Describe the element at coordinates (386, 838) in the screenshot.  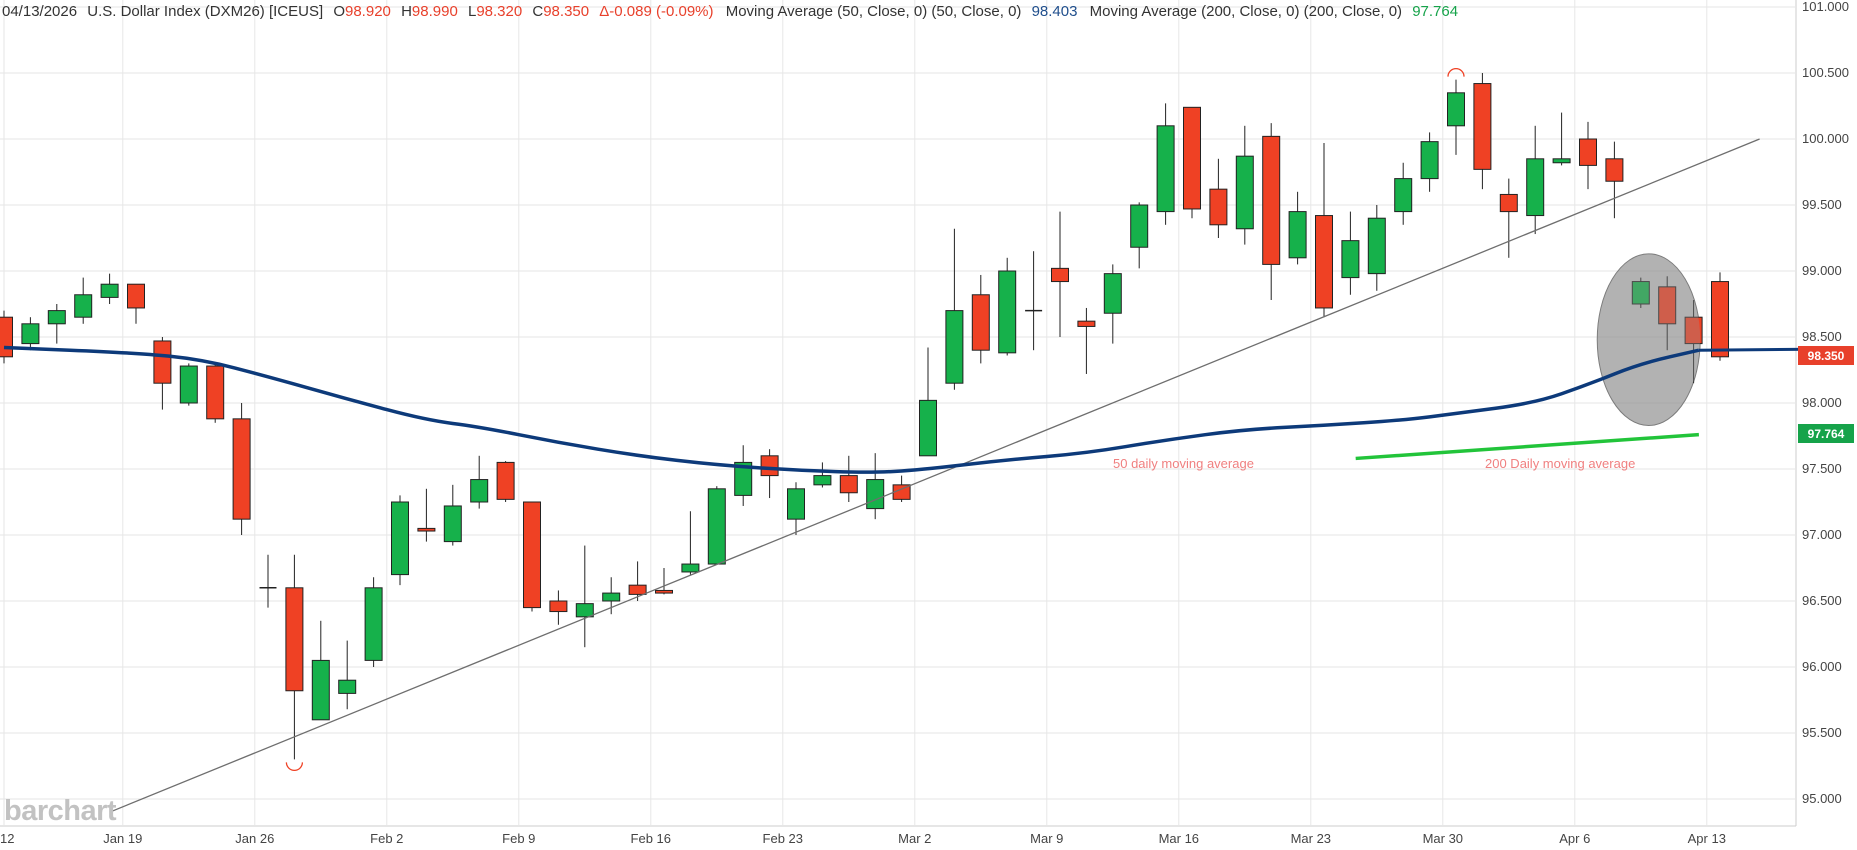
I see `x-tick-label: Feb 2` at that location.